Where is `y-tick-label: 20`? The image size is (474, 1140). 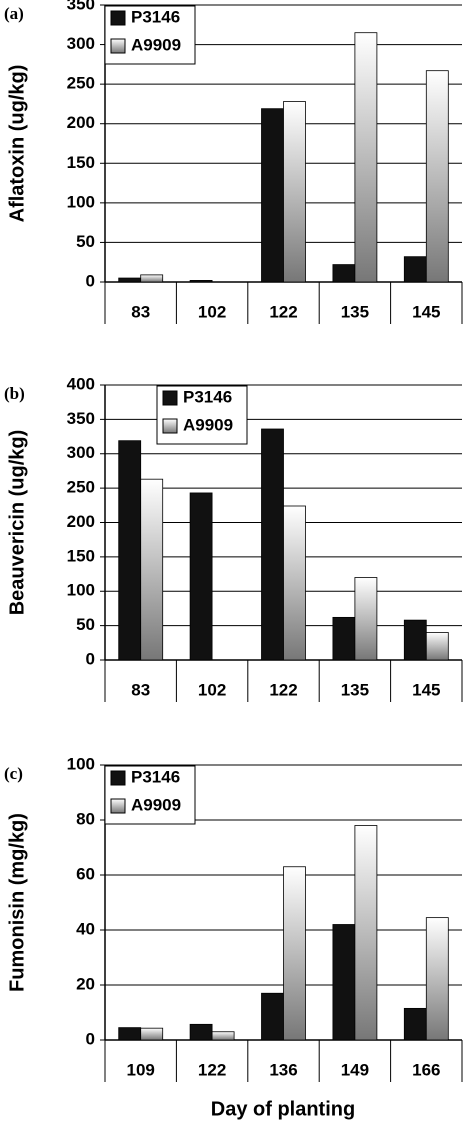 y-tick-label: 20 is located at coordinates (85, 983).